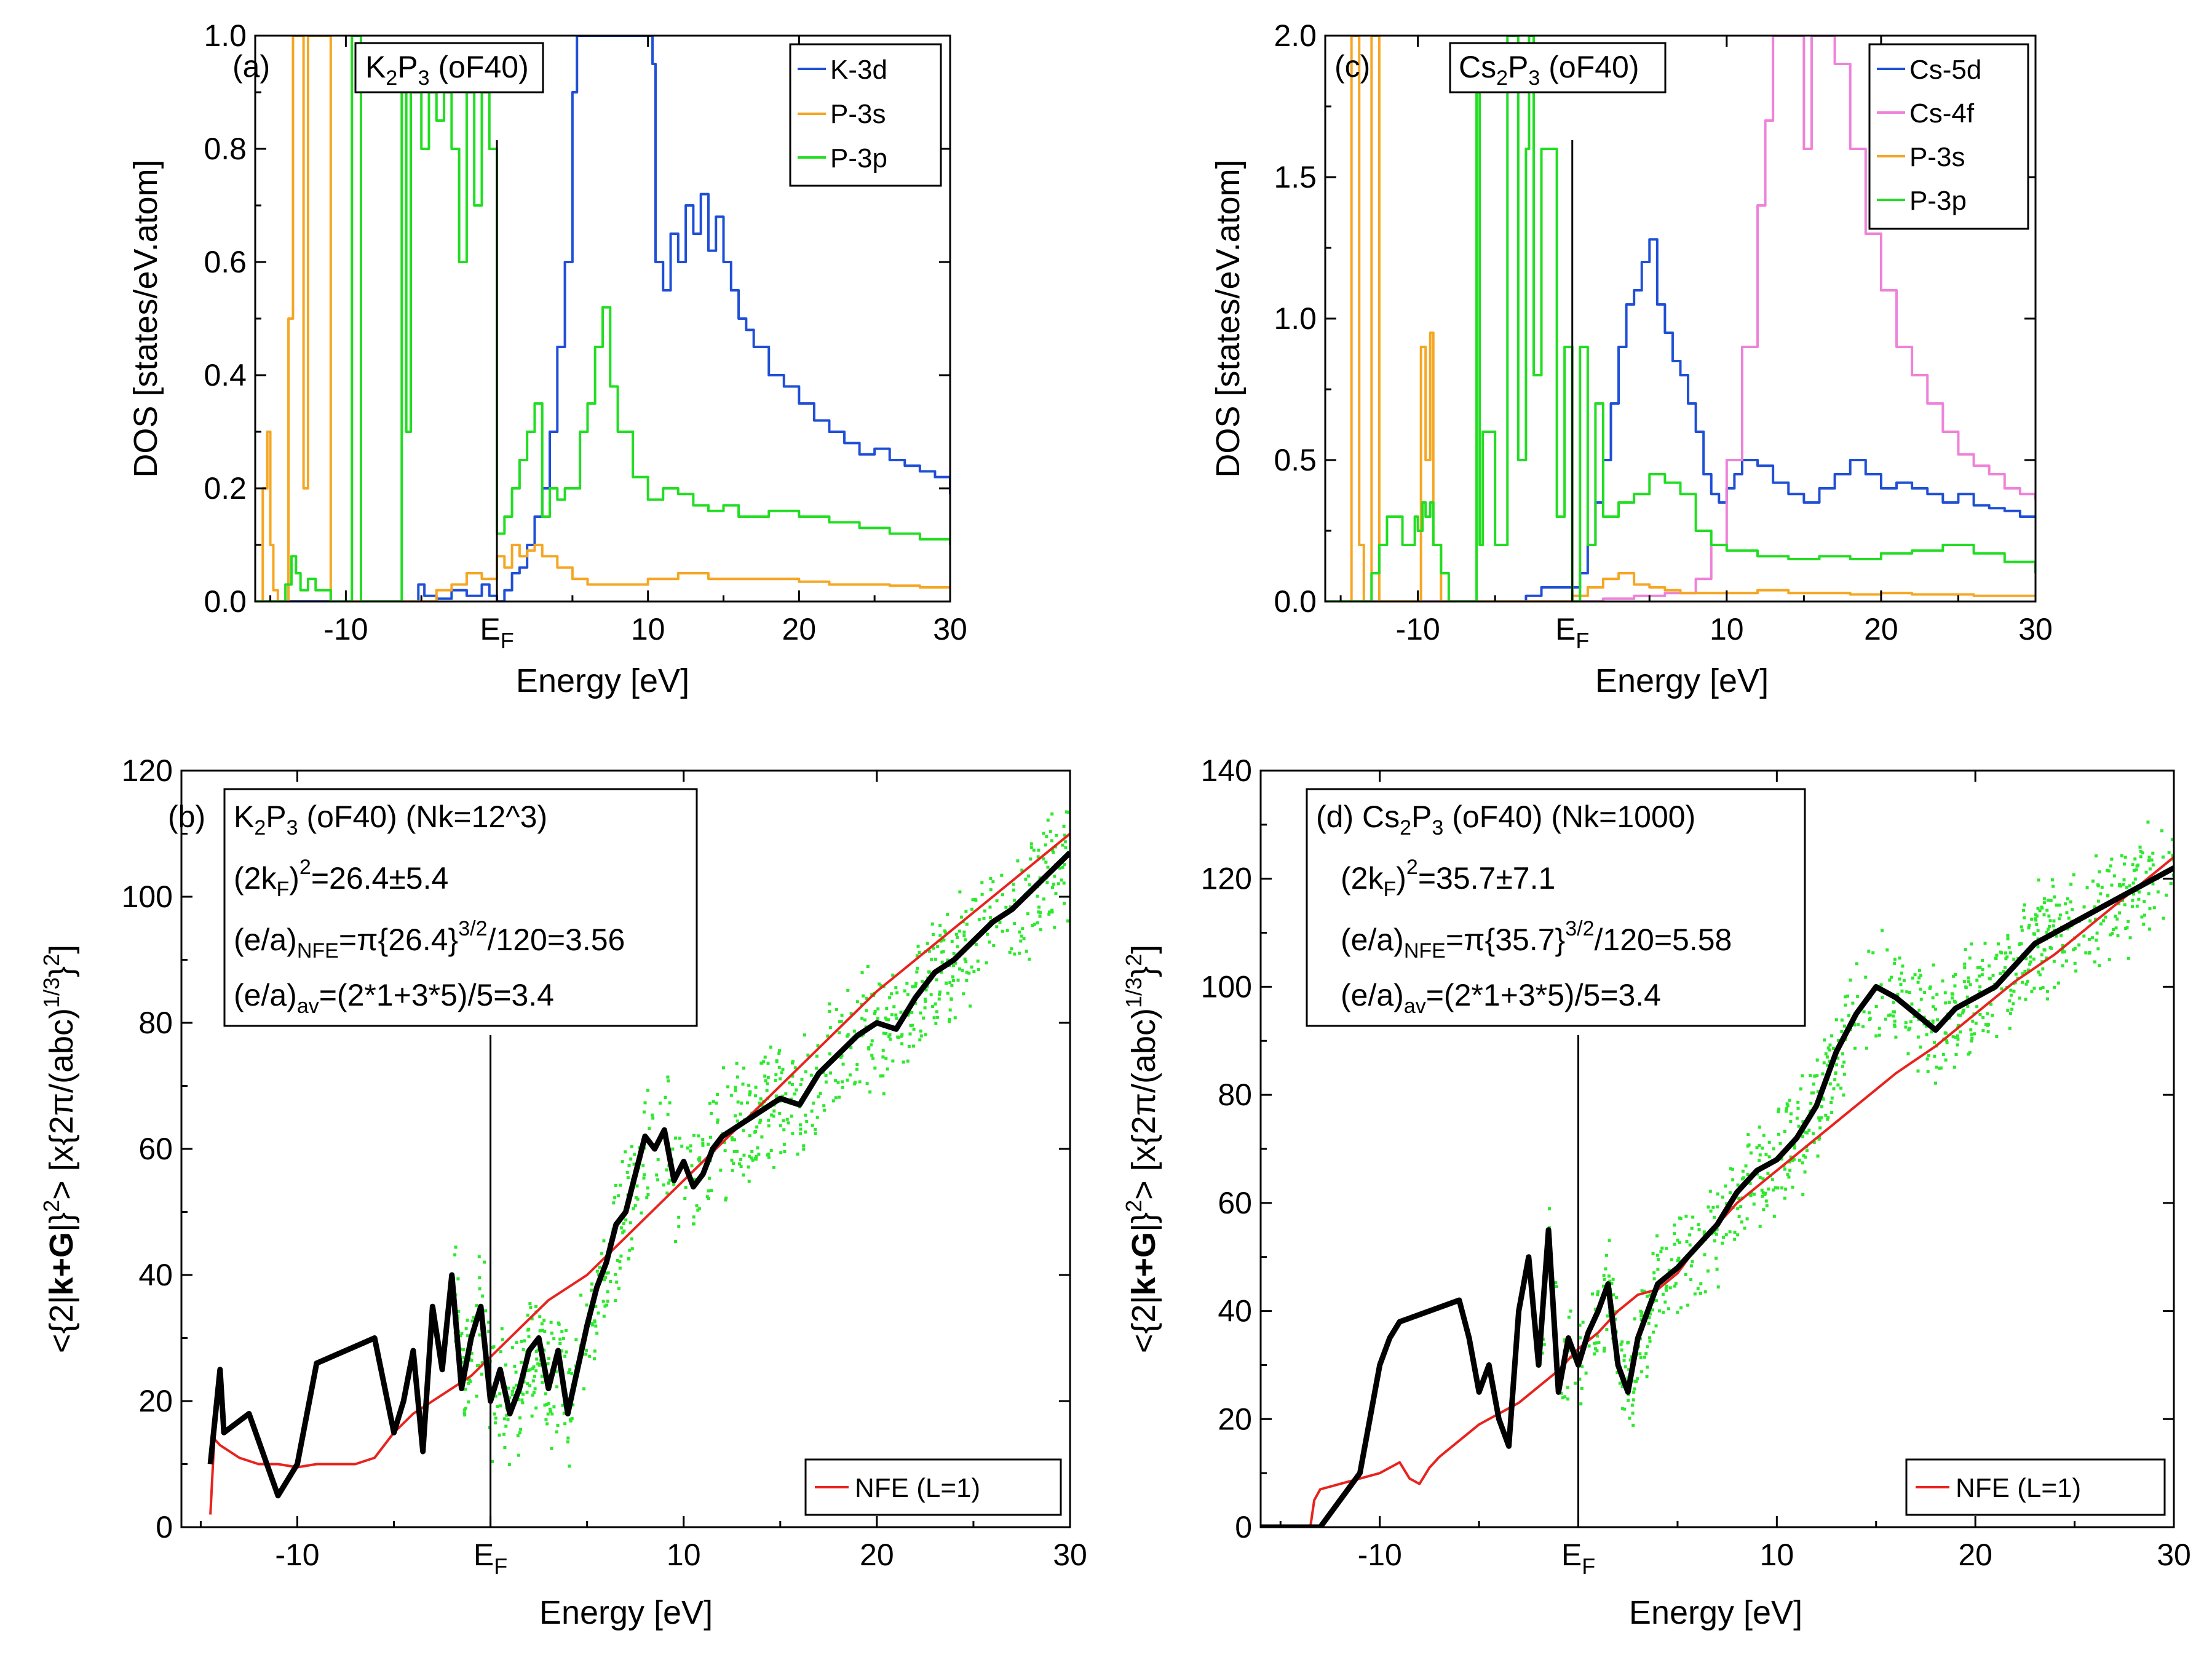 This screenshot has width=2212, height=1660. I want to click on panel-a-plot-area, so click(602, 319).